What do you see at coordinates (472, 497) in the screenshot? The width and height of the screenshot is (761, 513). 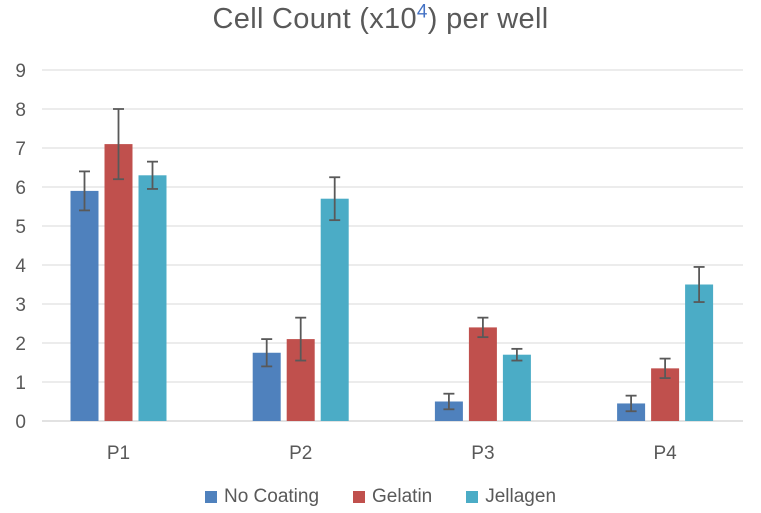 I see `legend-swatch-jellagen` at bounding box center [472, 497].